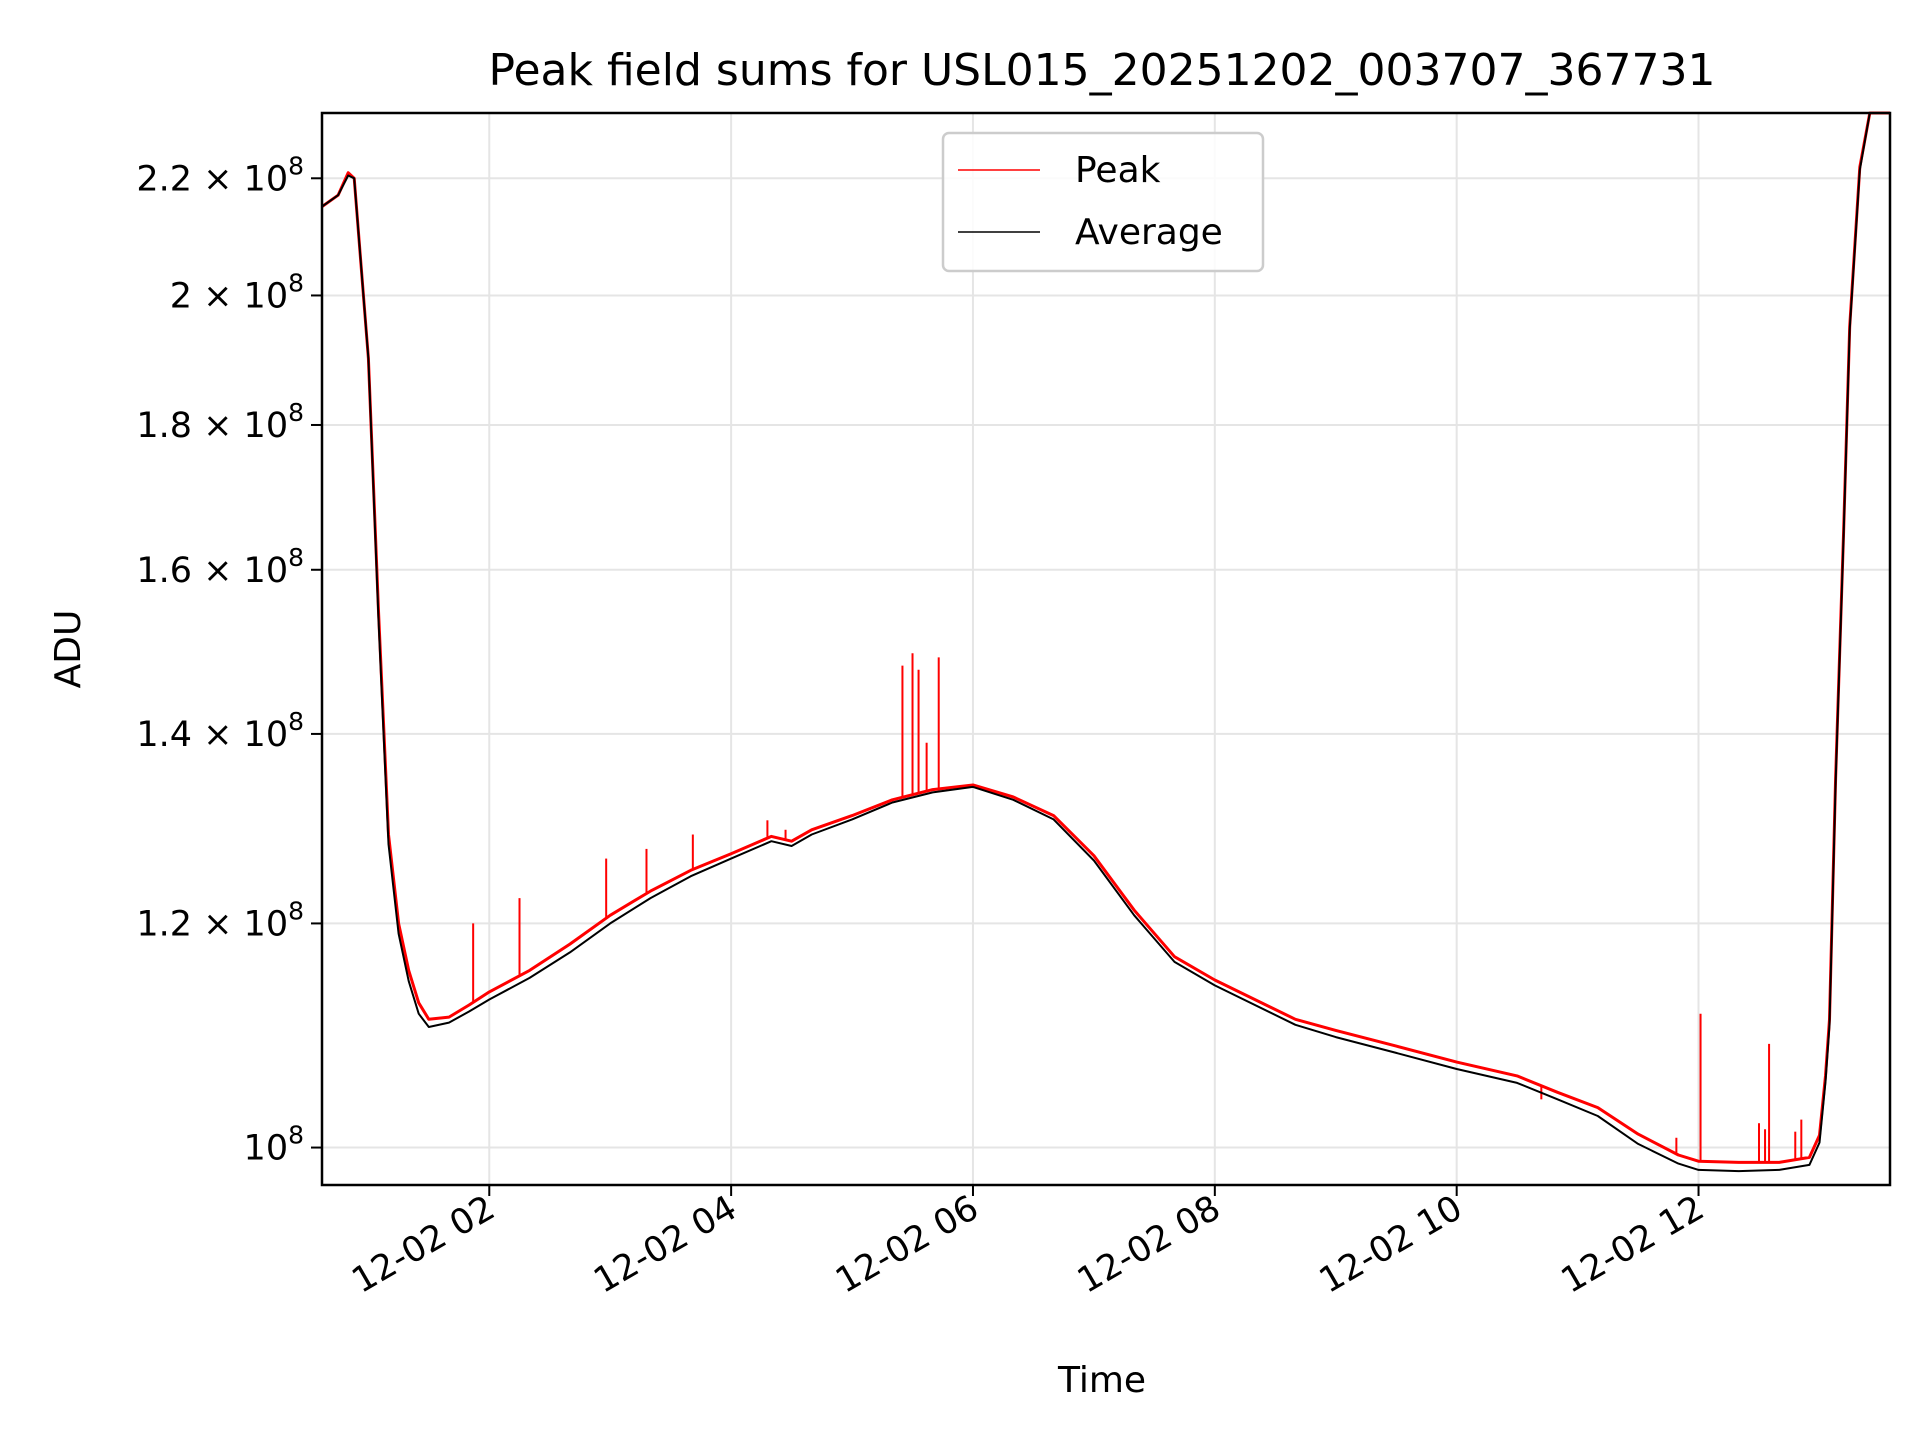  I want to click on legend: Peak Average, so click(1103, 202).